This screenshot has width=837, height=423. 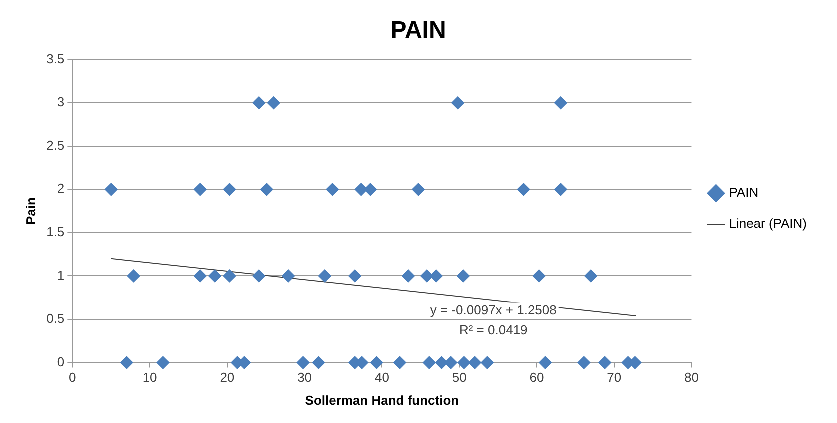 I want to click on x-tick-label: 30, so click(x=305, y=378).